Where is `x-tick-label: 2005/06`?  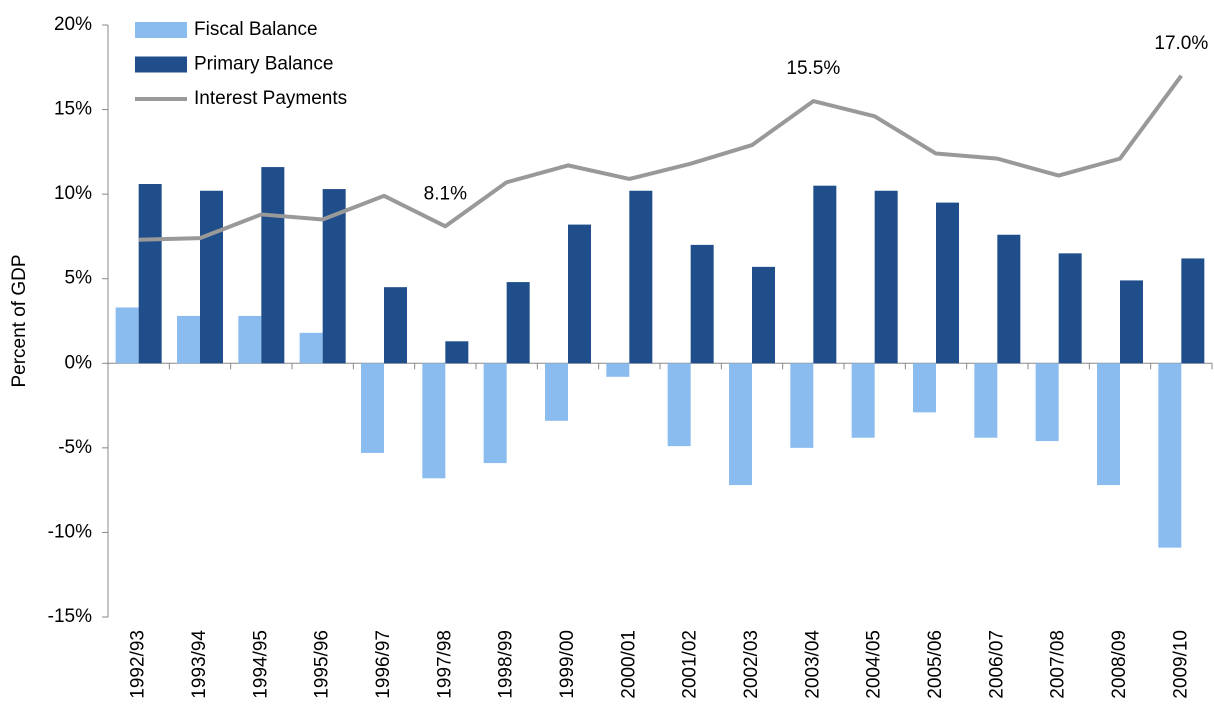
x-tick-label: 2005/06 is located at coordinates (935, 664).